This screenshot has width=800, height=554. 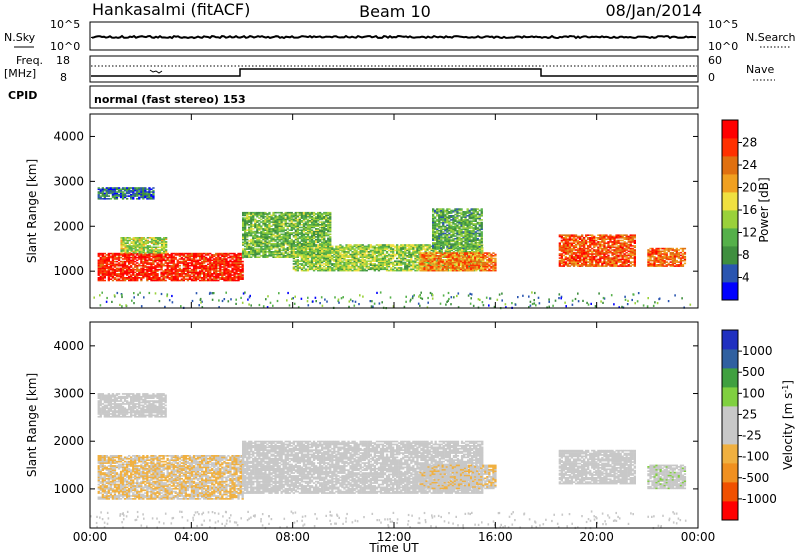 What do you see at coordinates (20, 37) in the screenshot?
I see `nsky-label: N.Sky` at bounding box center [20, 37].